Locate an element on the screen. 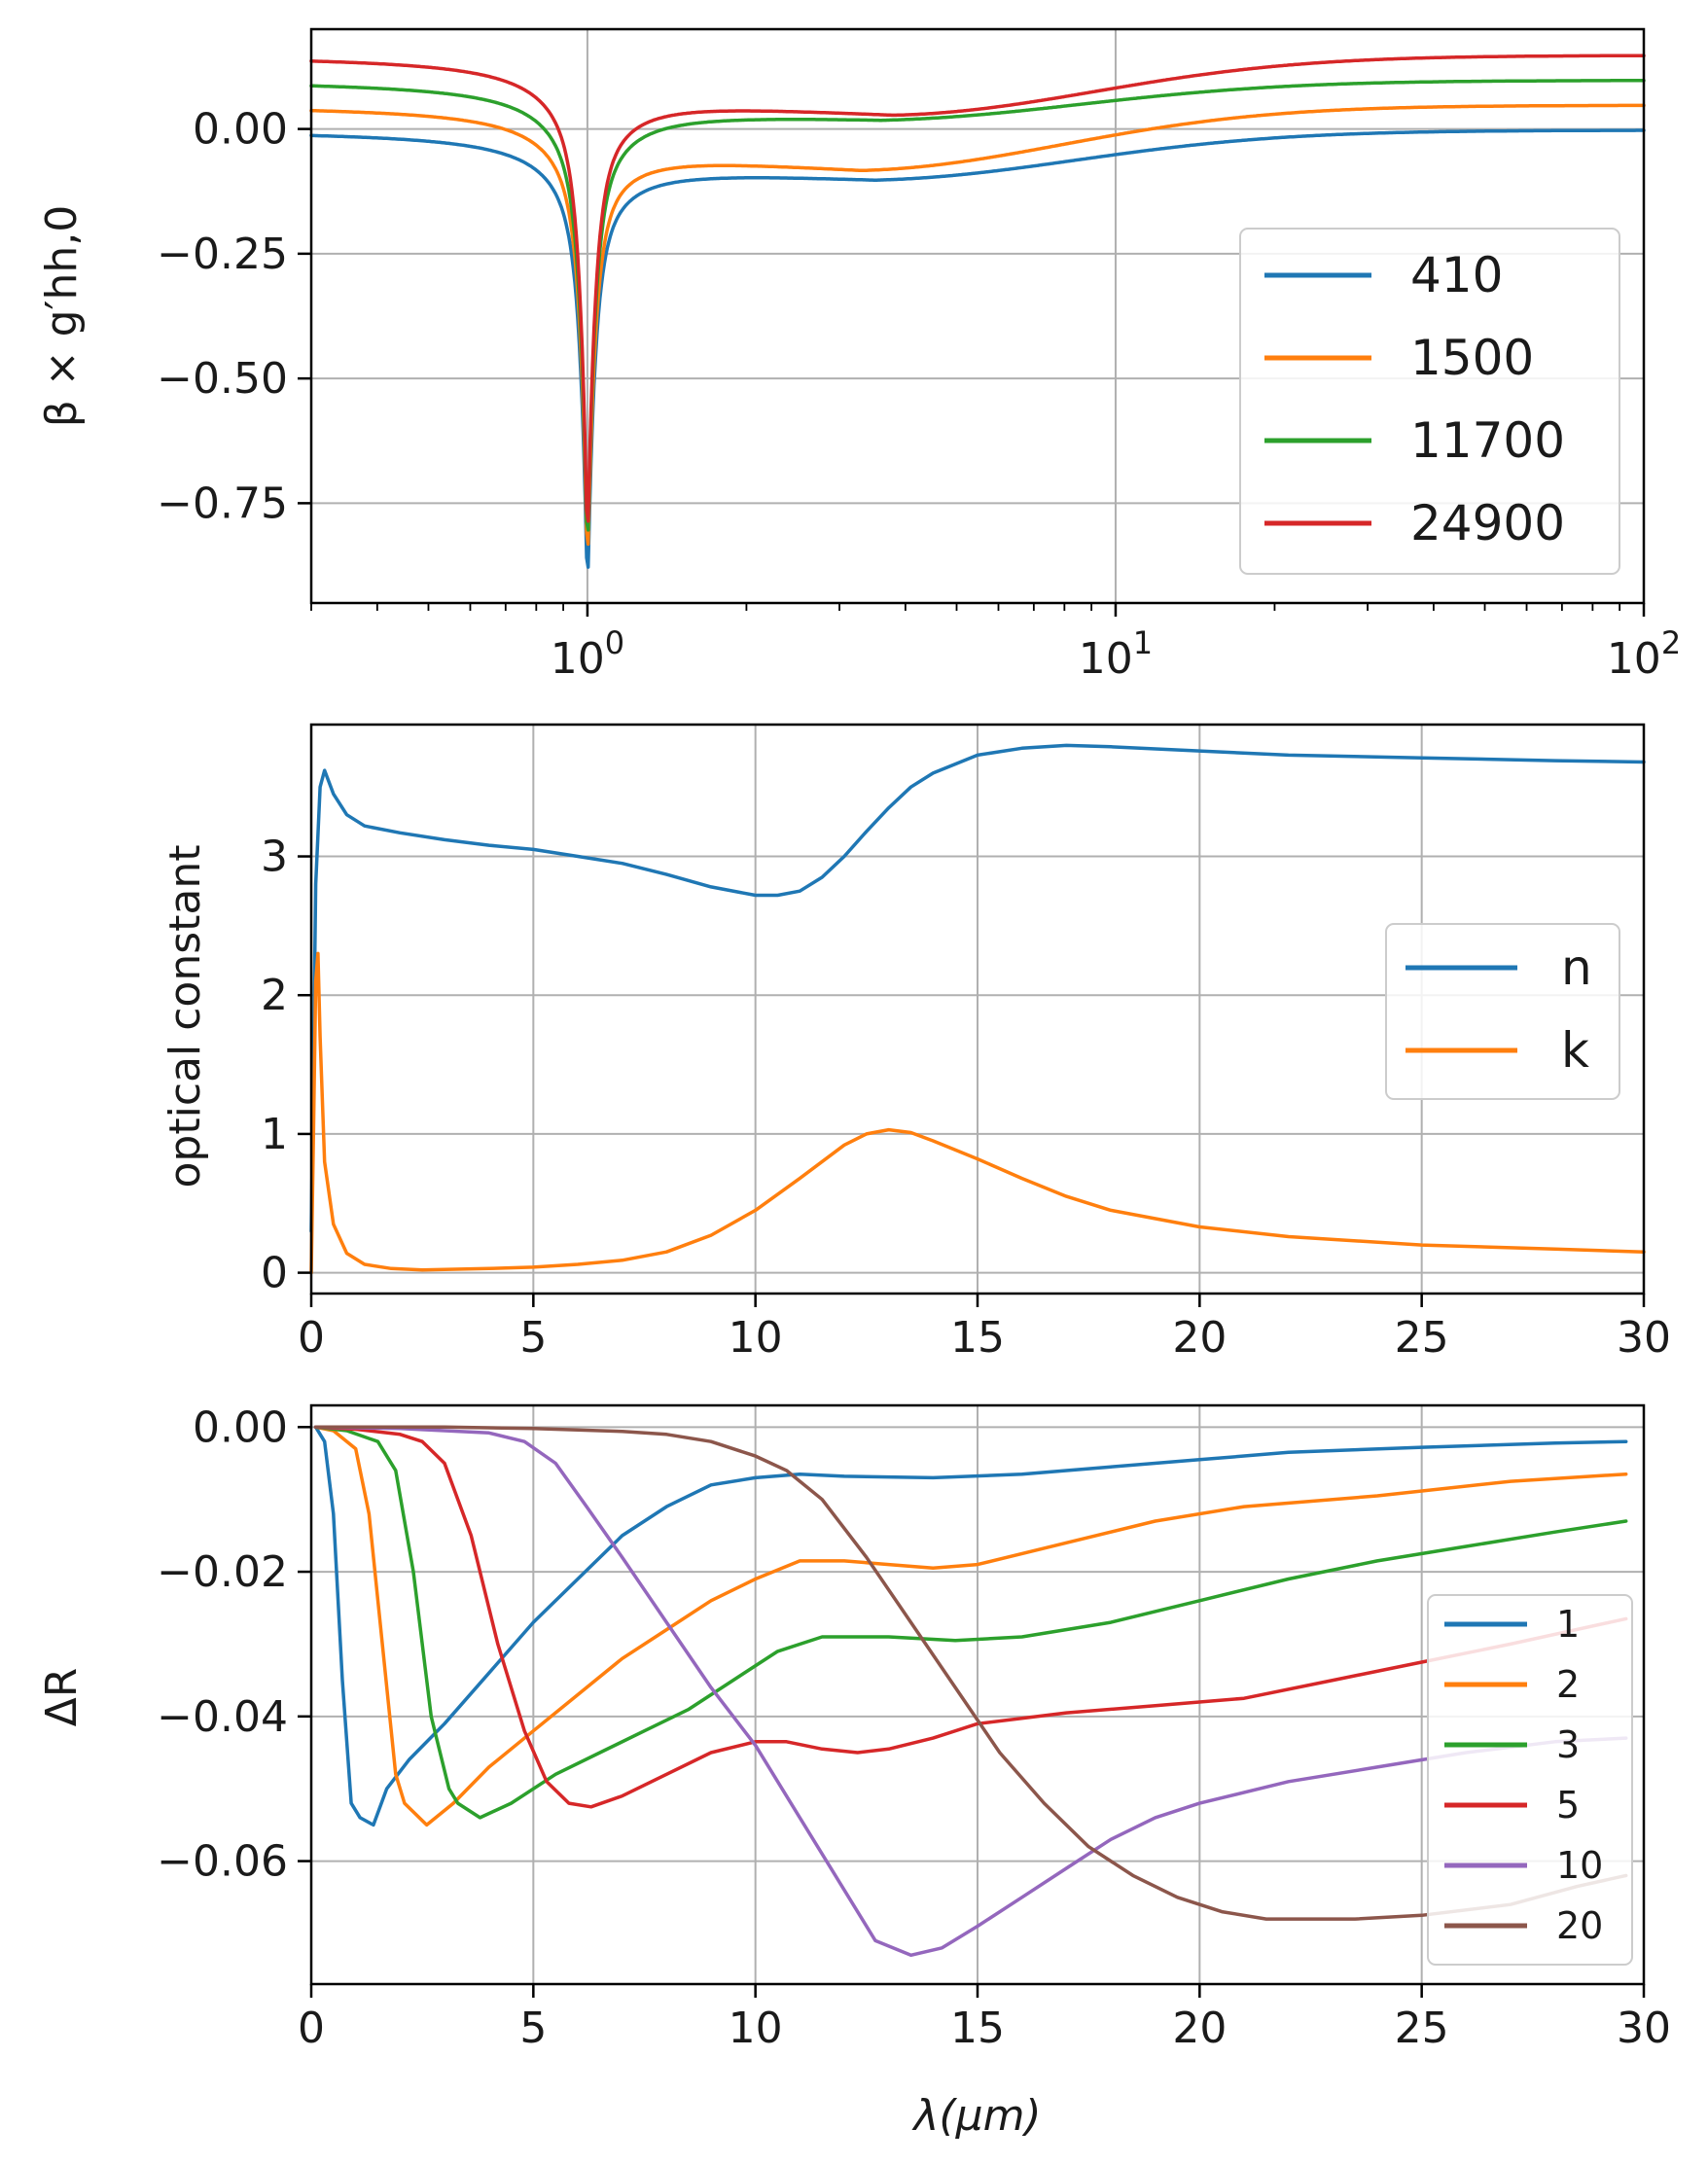 This screenshot has height=2164, width=1708. p1-legend: 410 1500 11700 24900 is located at coordinates (1430, 402).